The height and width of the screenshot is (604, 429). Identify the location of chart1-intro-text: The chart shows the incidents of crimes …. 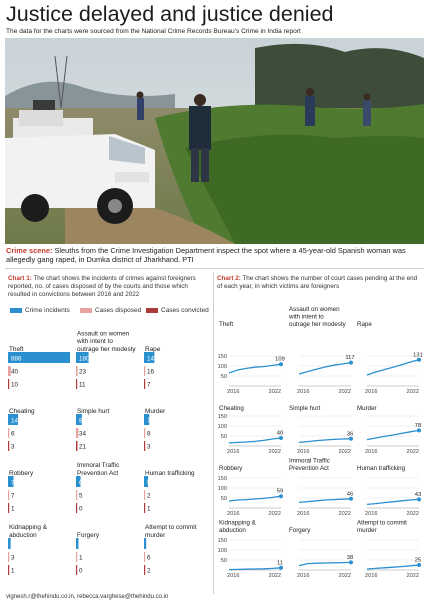
(102, 286).